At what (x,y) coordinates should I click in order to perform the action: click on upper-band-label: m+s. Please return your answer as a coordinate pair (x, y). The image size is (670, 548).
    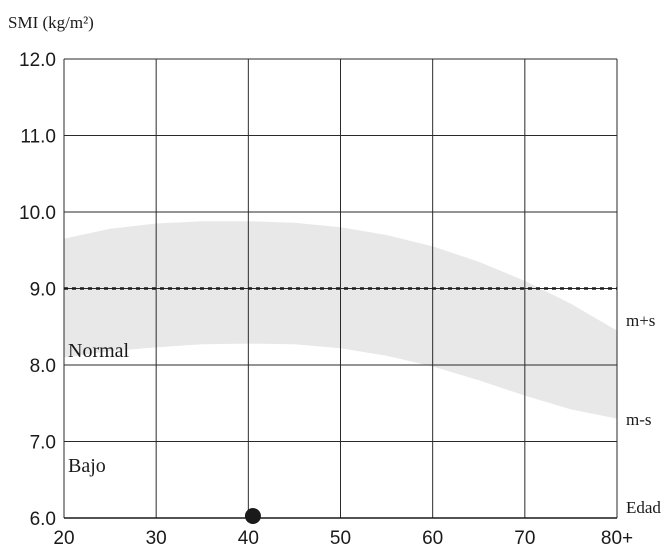
    Looking at the image, I should click on (640, 320).